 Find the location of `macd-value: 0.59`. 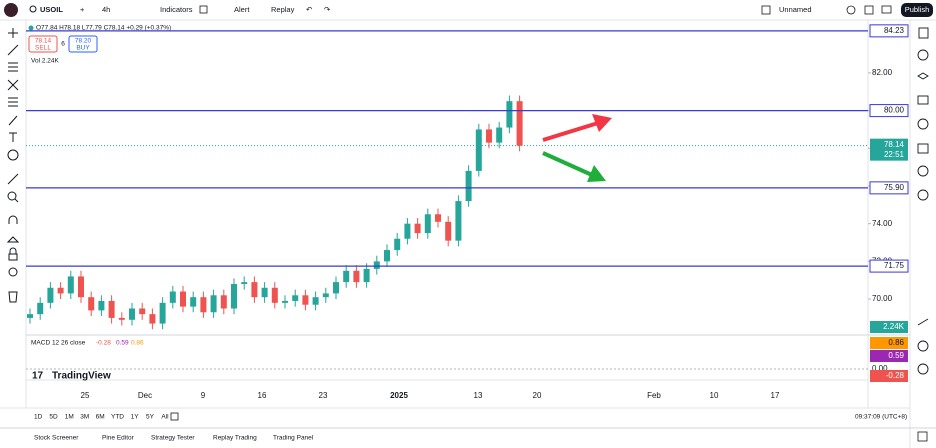

macd-value: 0.59 is located at coordinates (122, 343).